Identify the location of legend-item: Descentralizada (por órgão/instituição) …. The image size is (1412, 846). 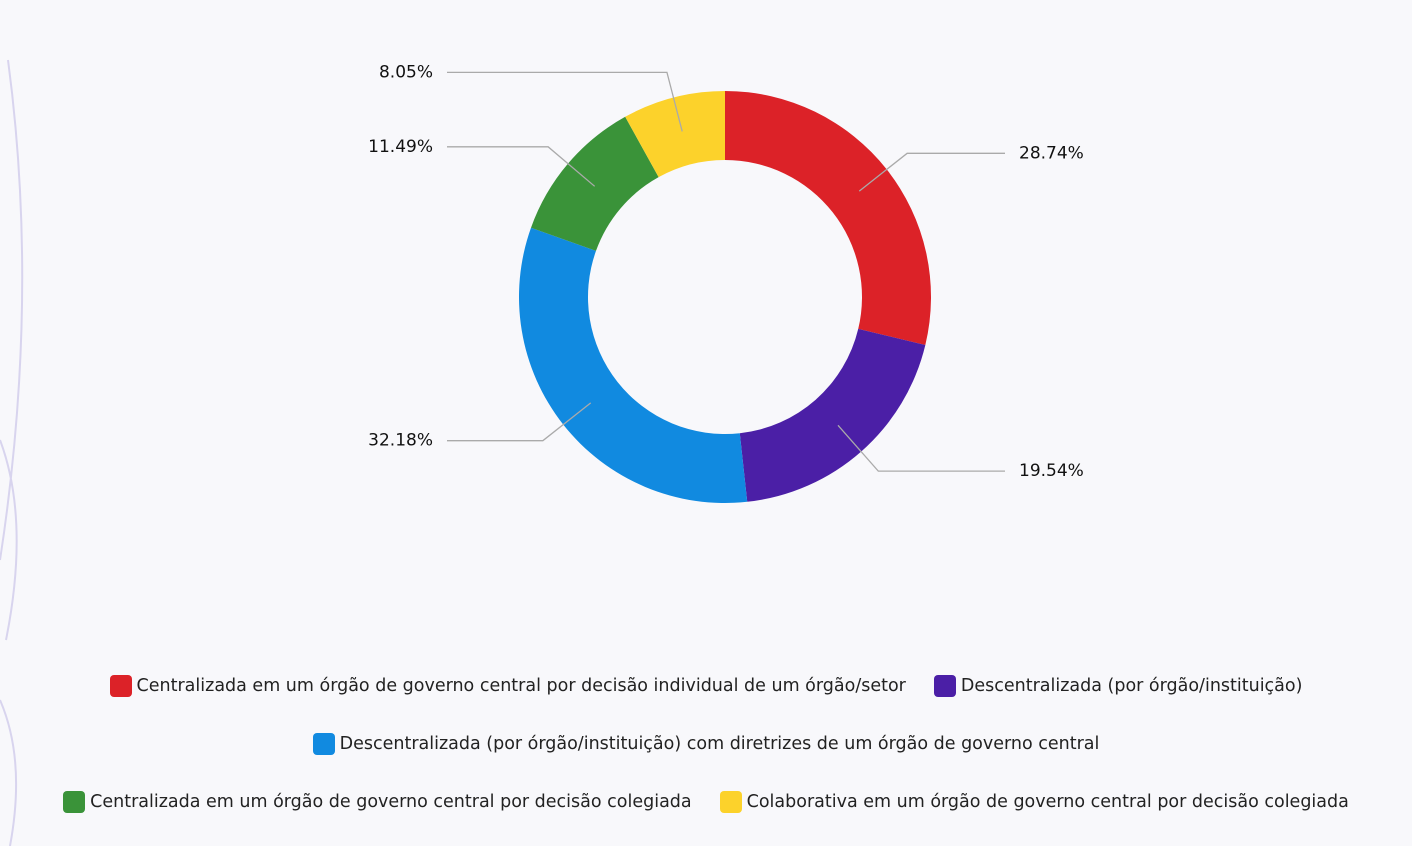
(706, 744).